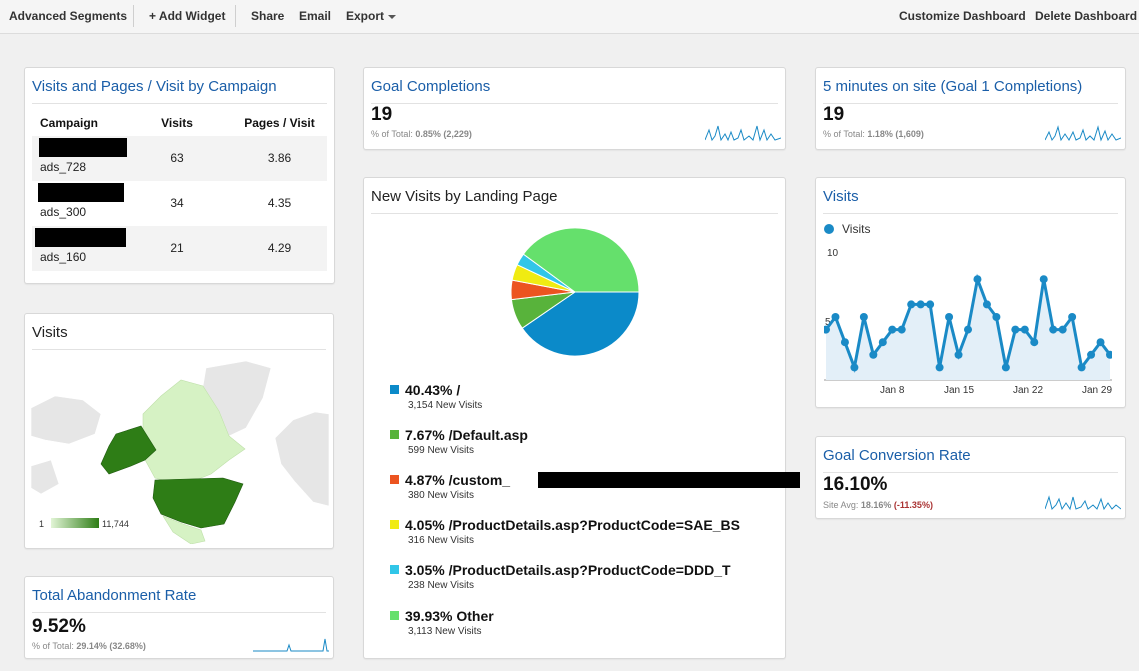 The image size is (1139, 671). Describe the element at coordinates (179, 337) in the screenshot. I see `visits-map-title: Visits` at that location.